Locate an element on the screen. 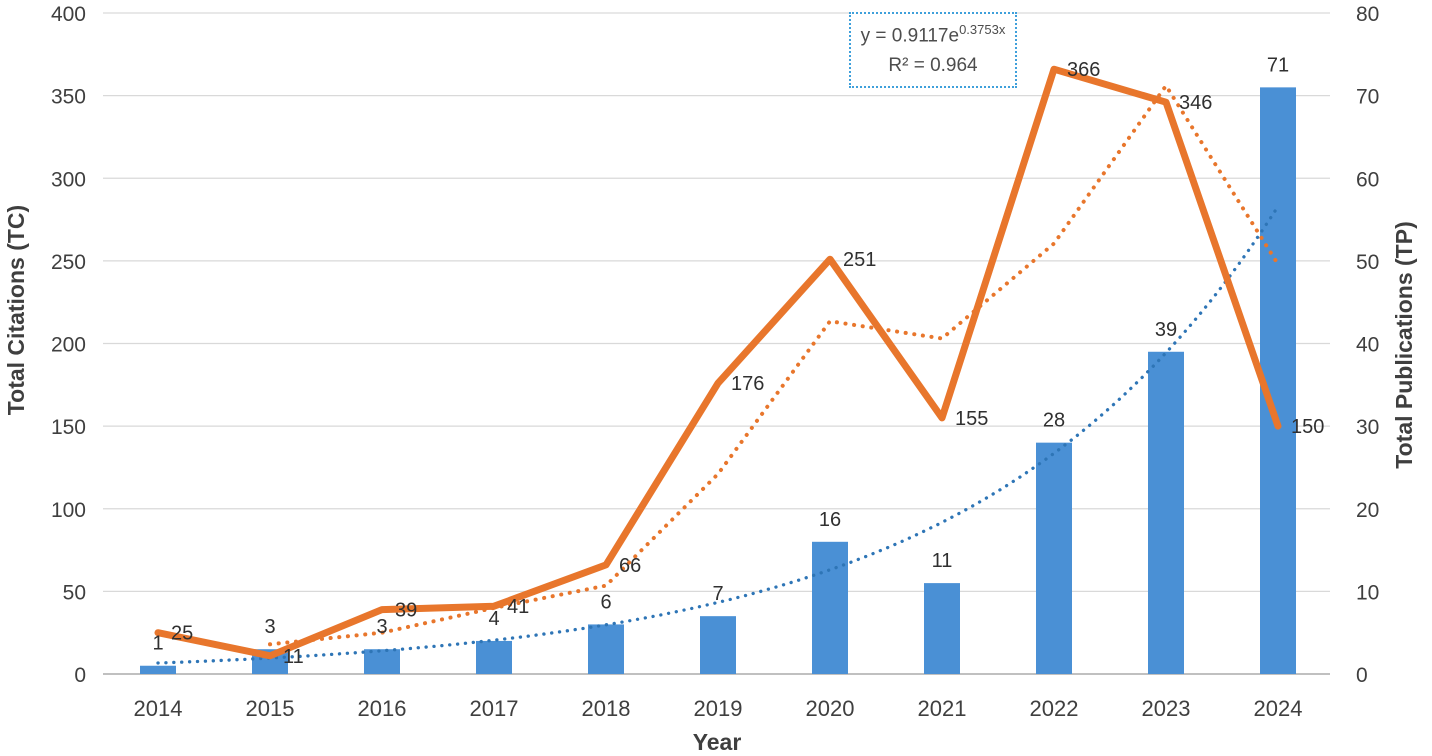 The width and height of the screenshot is (1432, 756). y-right-tick-label: 40 is located at coordinates (1367, 345).